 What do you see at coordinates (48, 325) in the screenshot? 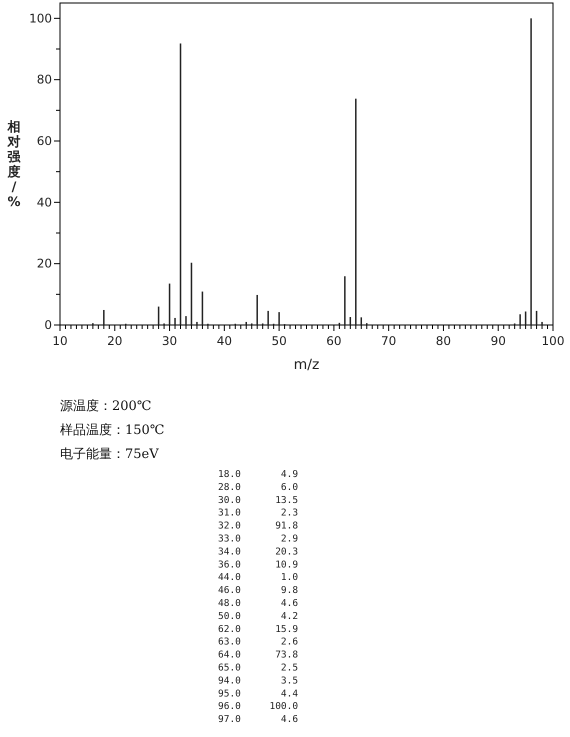
I see `y-tick-label: 0` at bounding box center [48, 325].